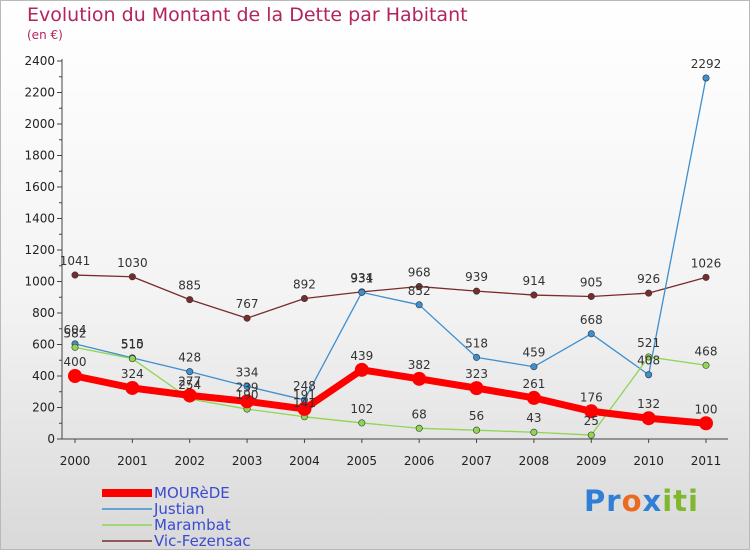 This screenshot has width=750, height=550. What do you see at coordinates (189, 385) in the screenshot?
I see `data-label: 254` at bounding box center [189, 385].